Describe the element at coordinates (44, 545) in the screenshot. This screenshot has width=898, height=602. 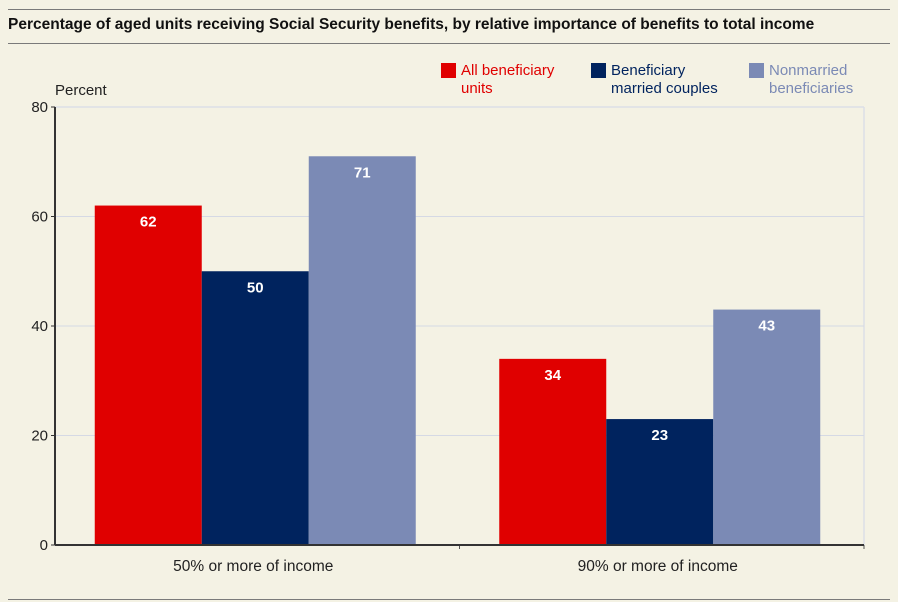
I see `y-tick-label: 0` at that location.